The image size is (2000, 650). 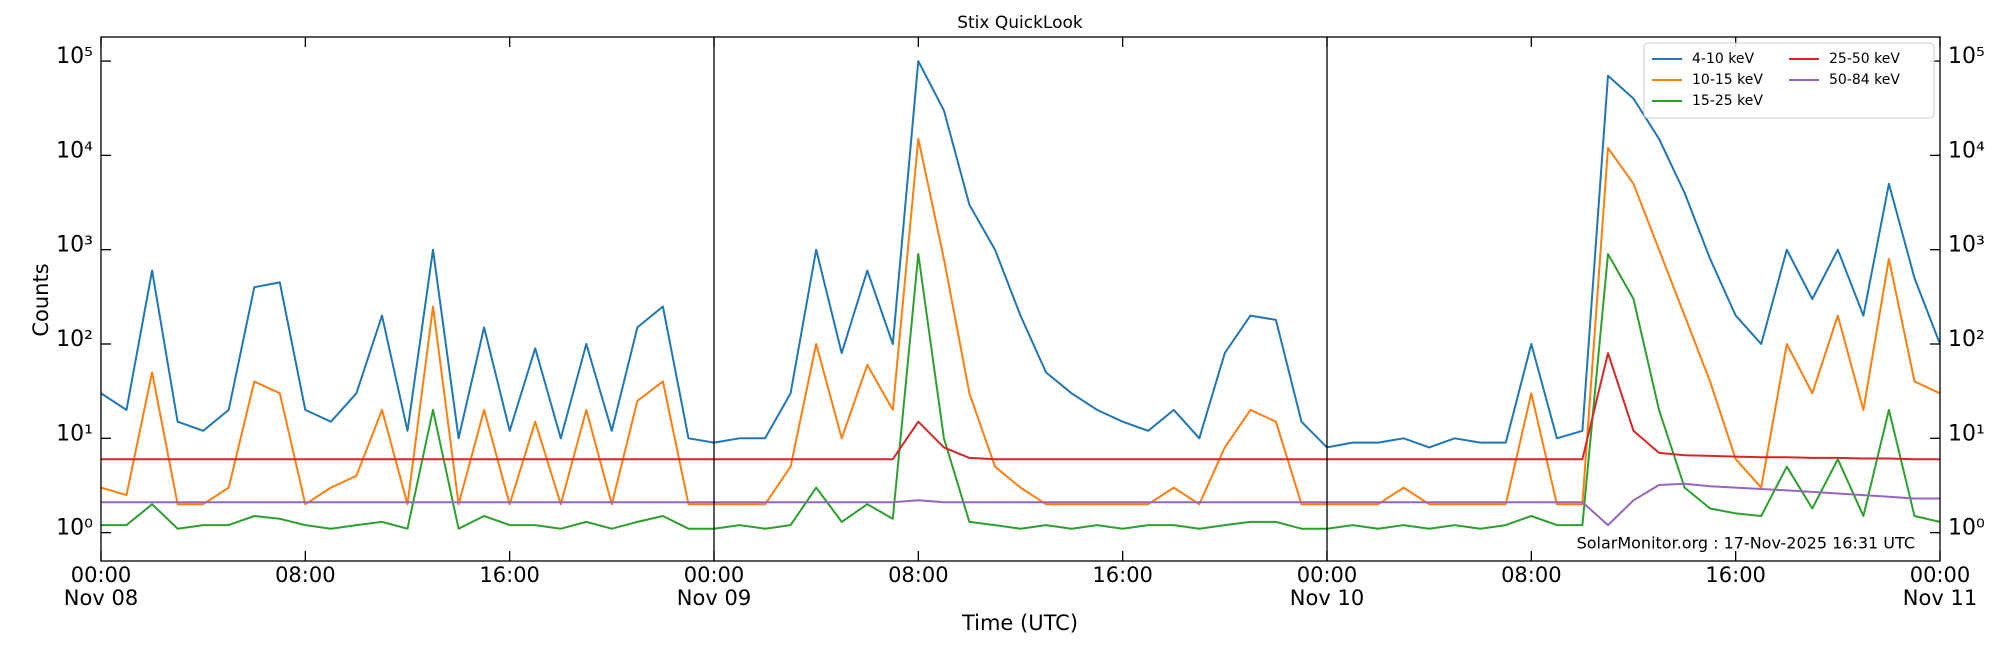 I want to click on annotation: SolarMonitor.org : 17-Nov-2025 16:31 UTC, so click(x=1746, y=543).